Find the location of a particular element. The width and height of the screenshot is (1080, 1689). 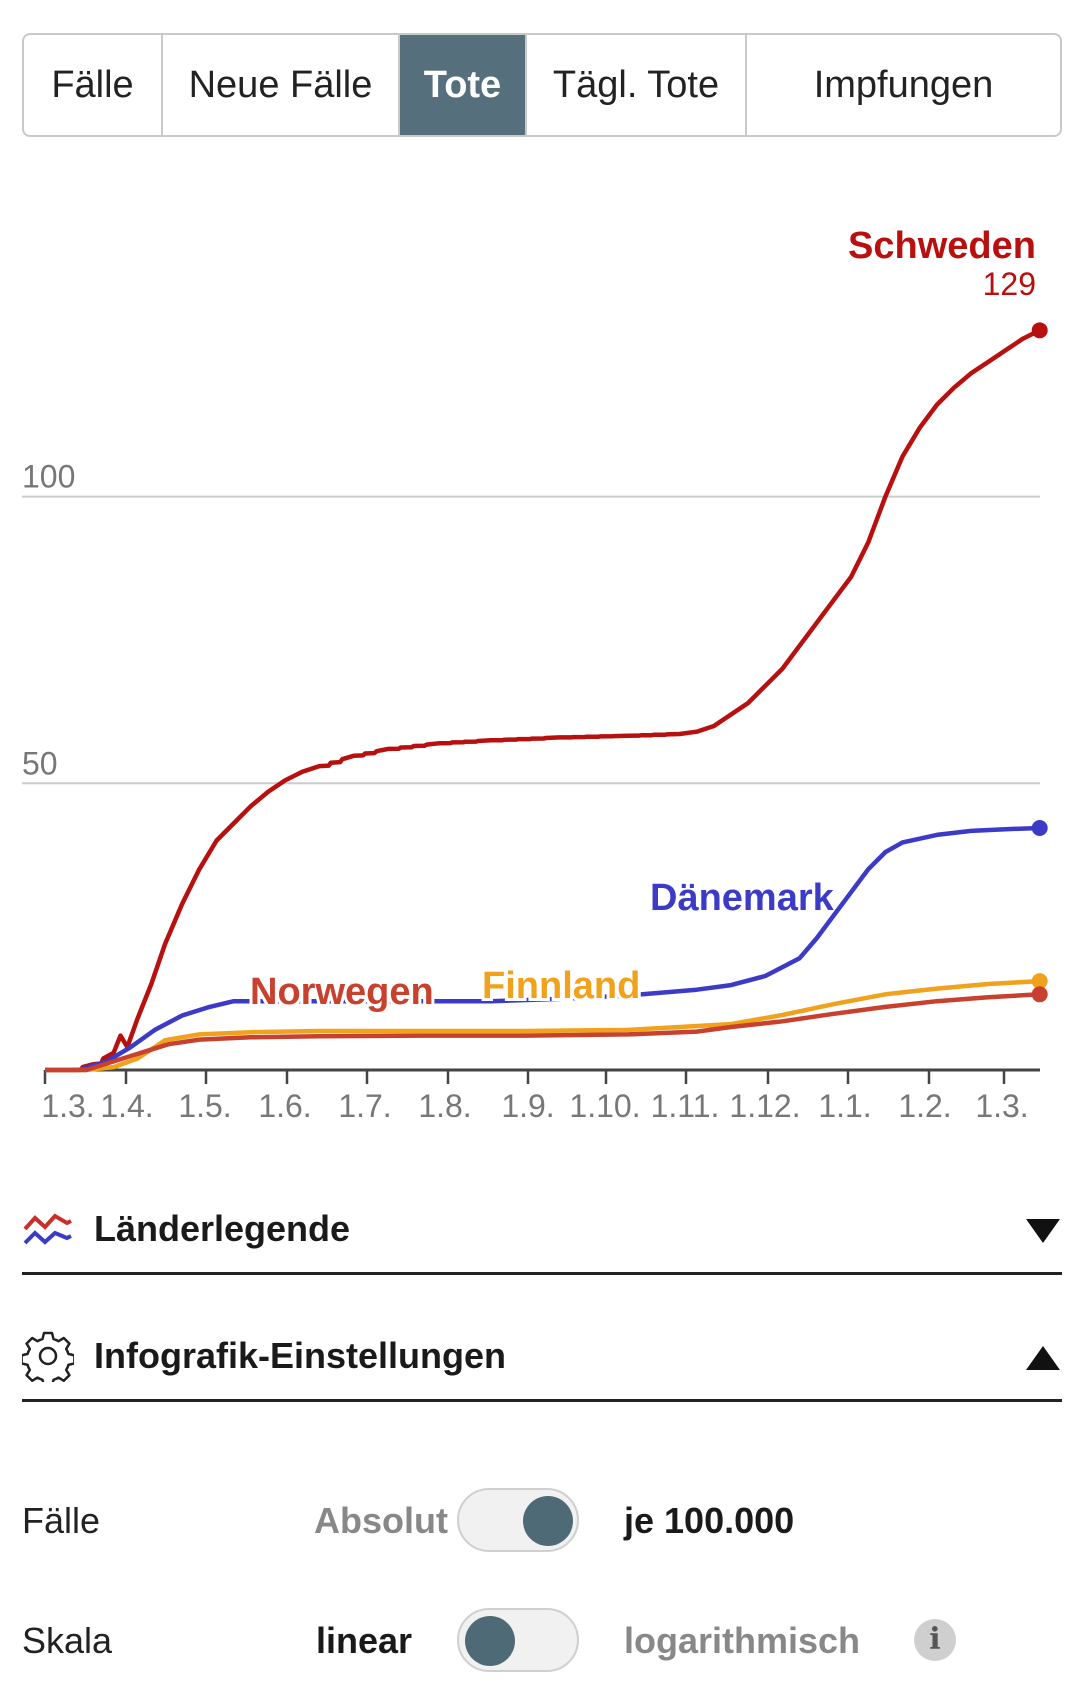

x-tick-label: 1.5. is located at coordinates (204, 1106).